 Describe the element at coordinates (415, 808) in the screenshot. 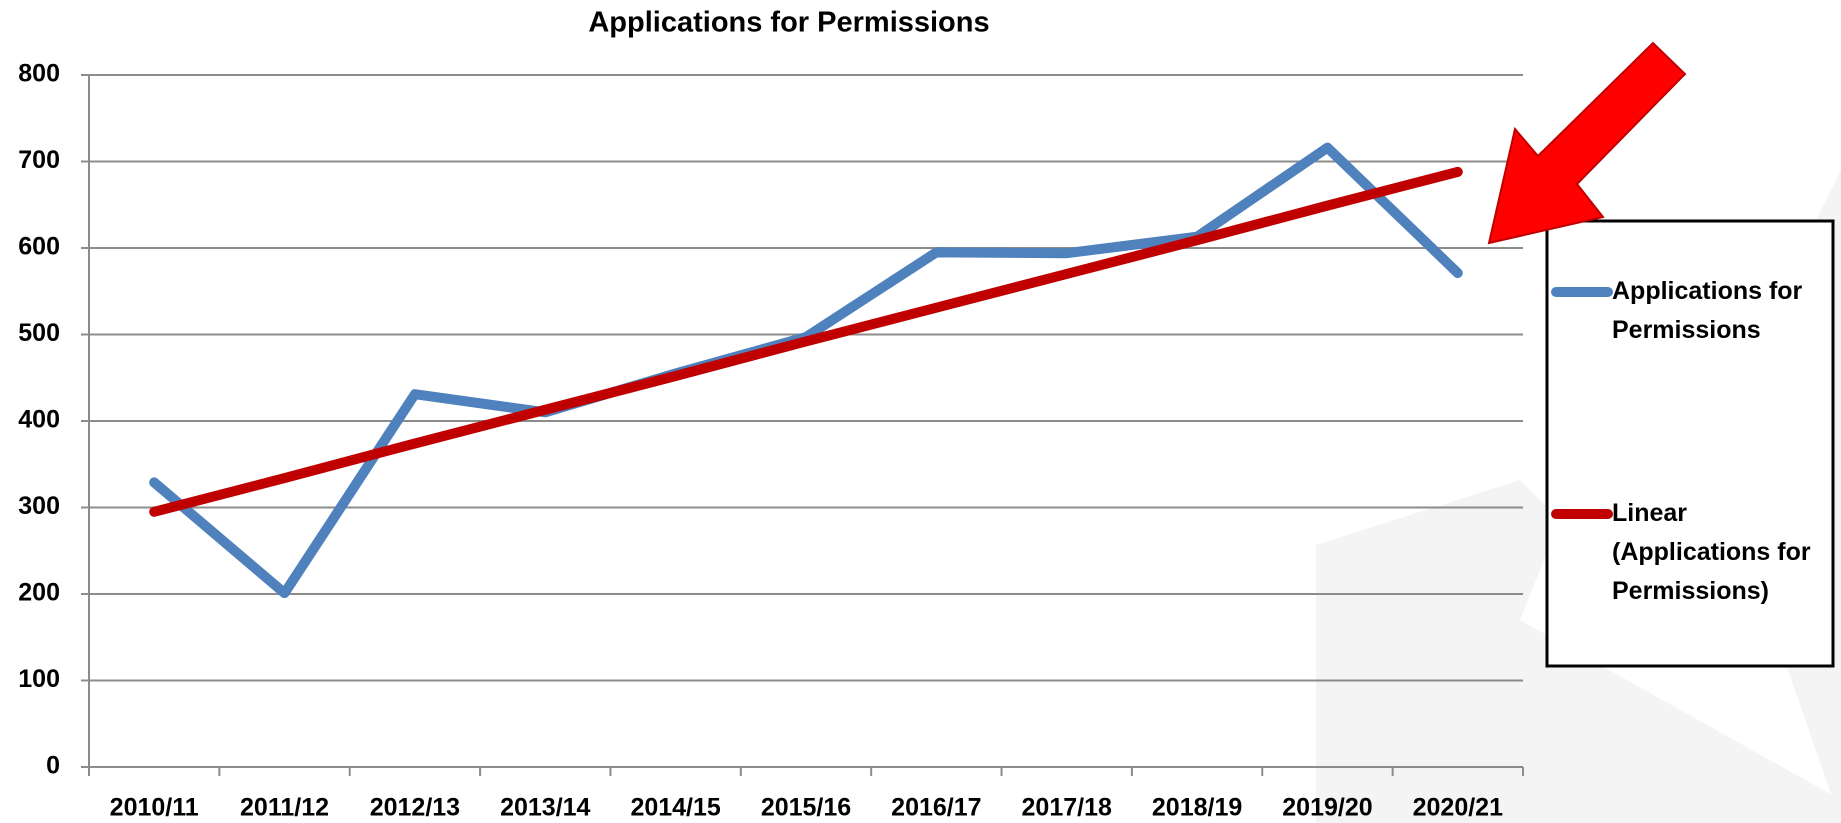

I see `x-tick-label: 2012/13` at that location.